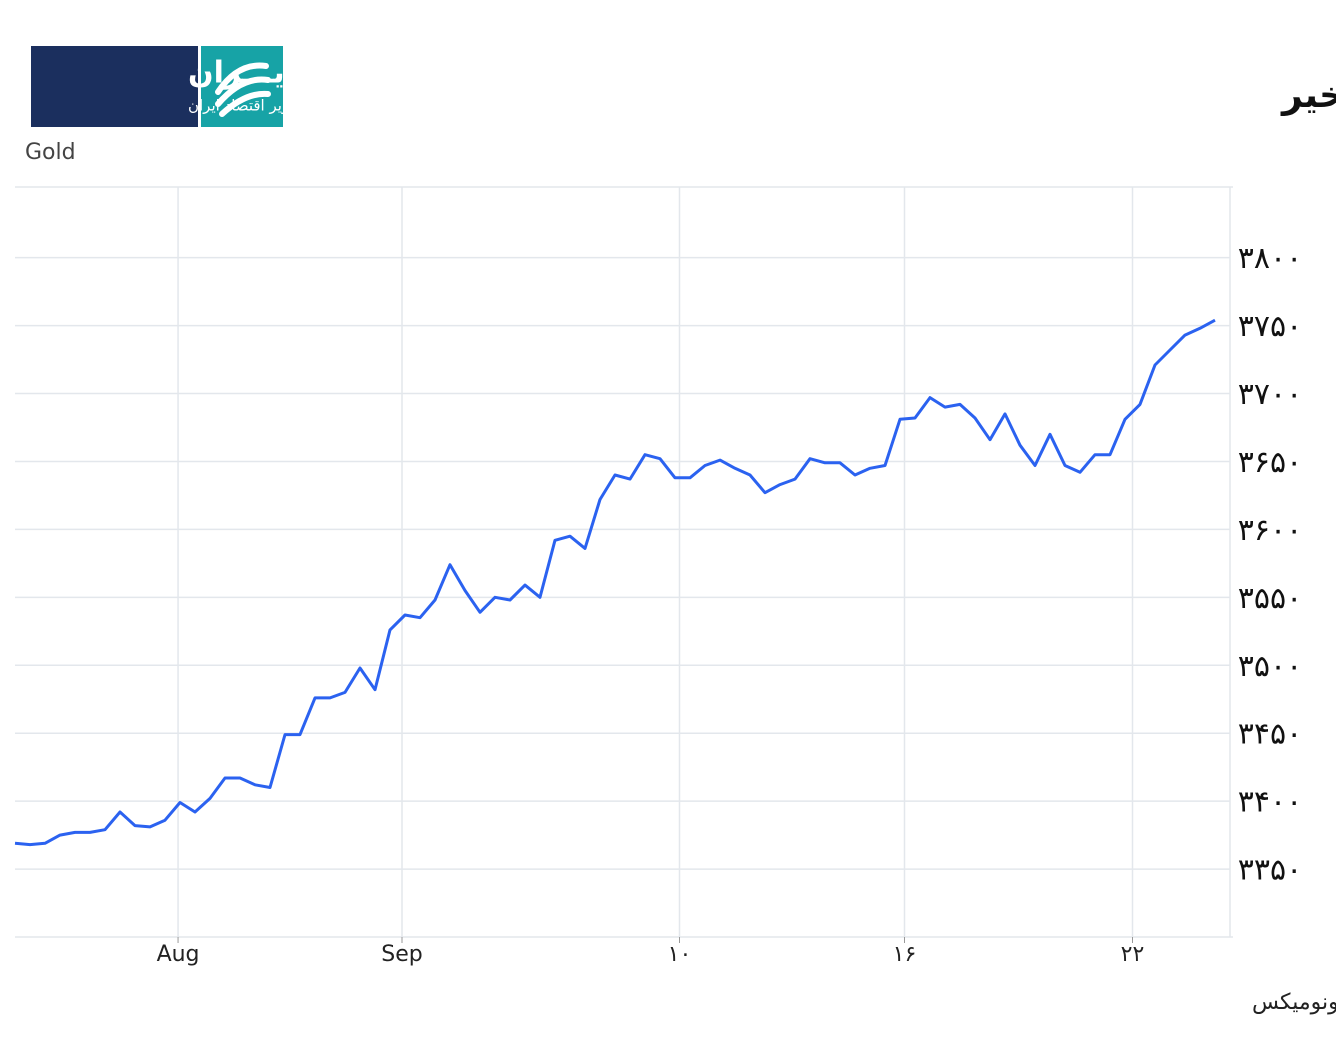 Image resolution: width=1336 pixels, height=1040 pixels. What do you see at coordinates (1270, 598) in the screenshot?
I see `y-tick-label: ۳۵۵۰` at bounding box center [1270, 598].